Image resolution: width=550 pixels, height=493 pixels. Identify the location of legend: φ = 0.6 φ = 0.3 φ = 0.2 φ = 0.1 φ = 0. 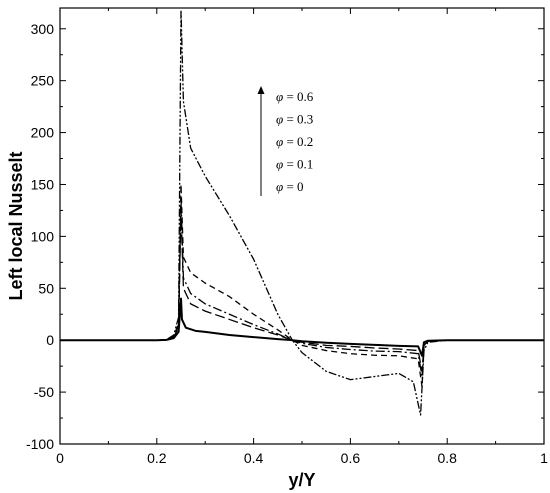
(285, 141).